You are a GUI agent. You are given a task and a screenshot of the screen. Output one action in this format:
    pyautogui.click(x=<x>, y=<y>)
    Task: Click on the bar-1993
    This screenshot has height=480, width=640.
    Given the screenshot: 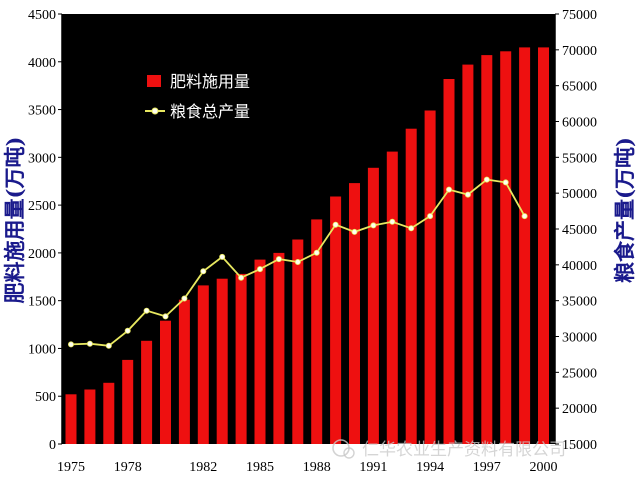 What is the action you would take?
    pyautogui.click(x=411, y=286)
    